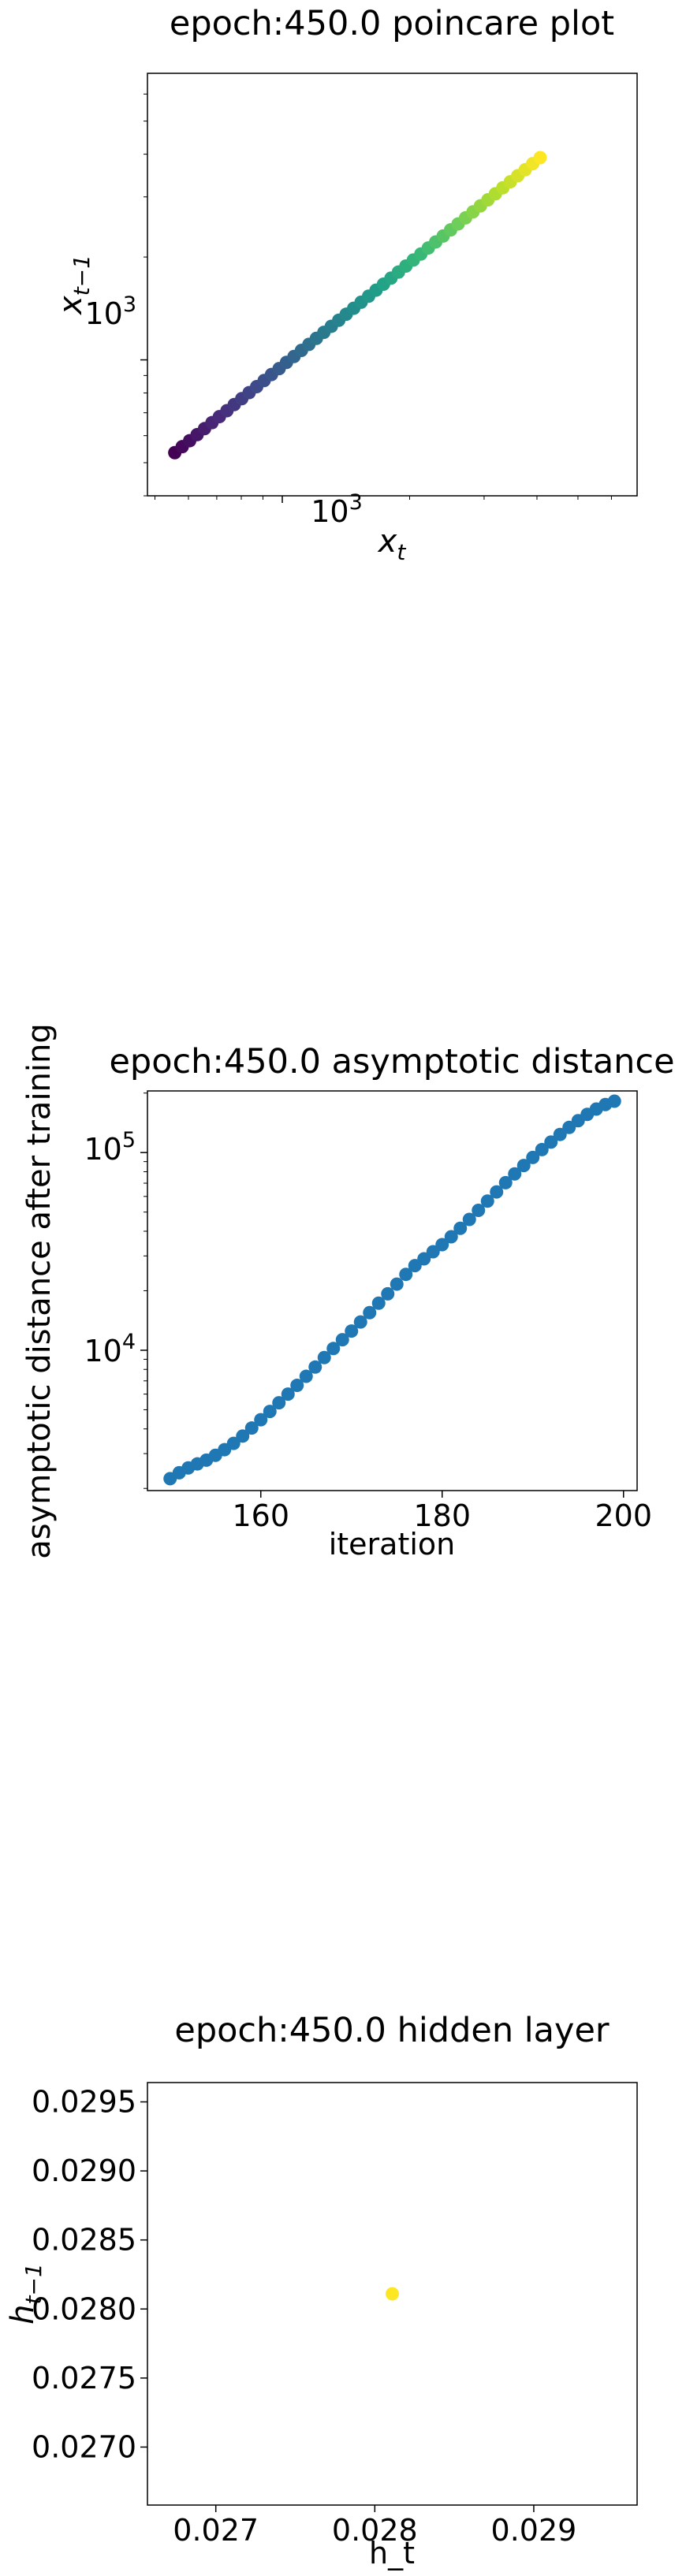 The height and width of the screenshot is (2576, 686). I want to click on hidden-layer-x-tick-label: 0.029, so click(534, 2530).